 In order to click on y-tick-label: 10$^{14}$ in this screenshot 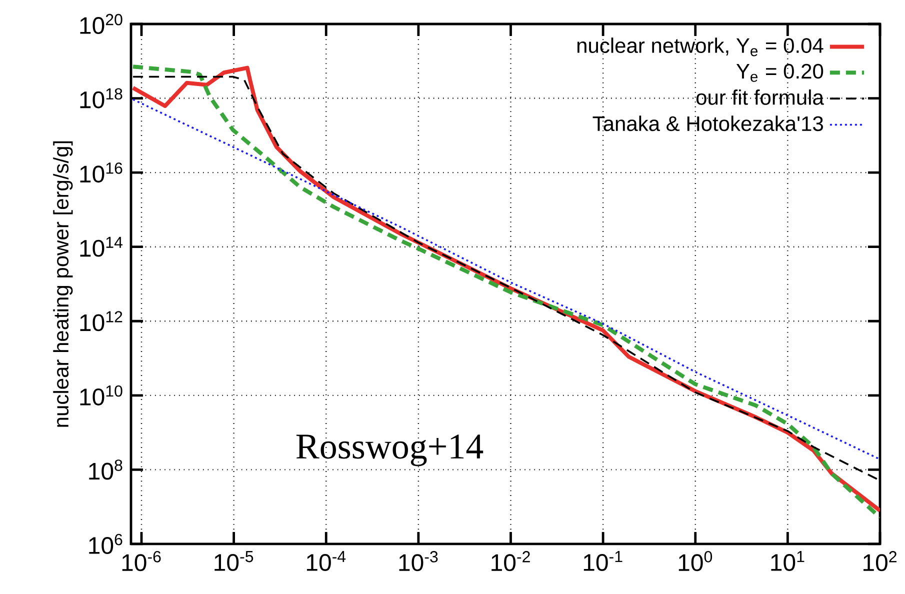, I will do `click(101, 246)`.